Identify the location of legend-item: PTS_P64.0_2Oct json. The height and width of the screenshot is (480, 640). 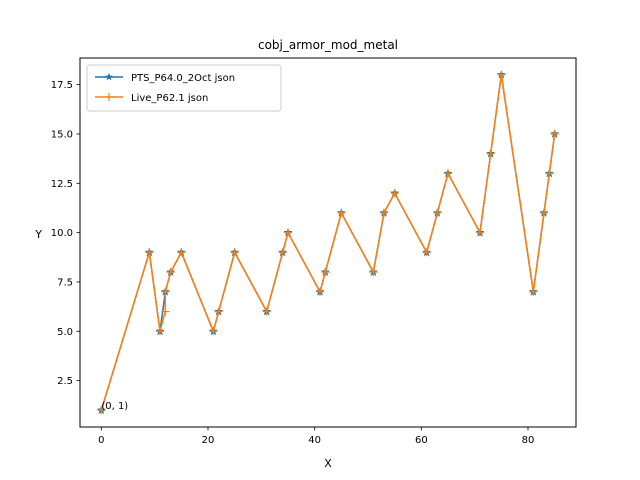
(165, 78).